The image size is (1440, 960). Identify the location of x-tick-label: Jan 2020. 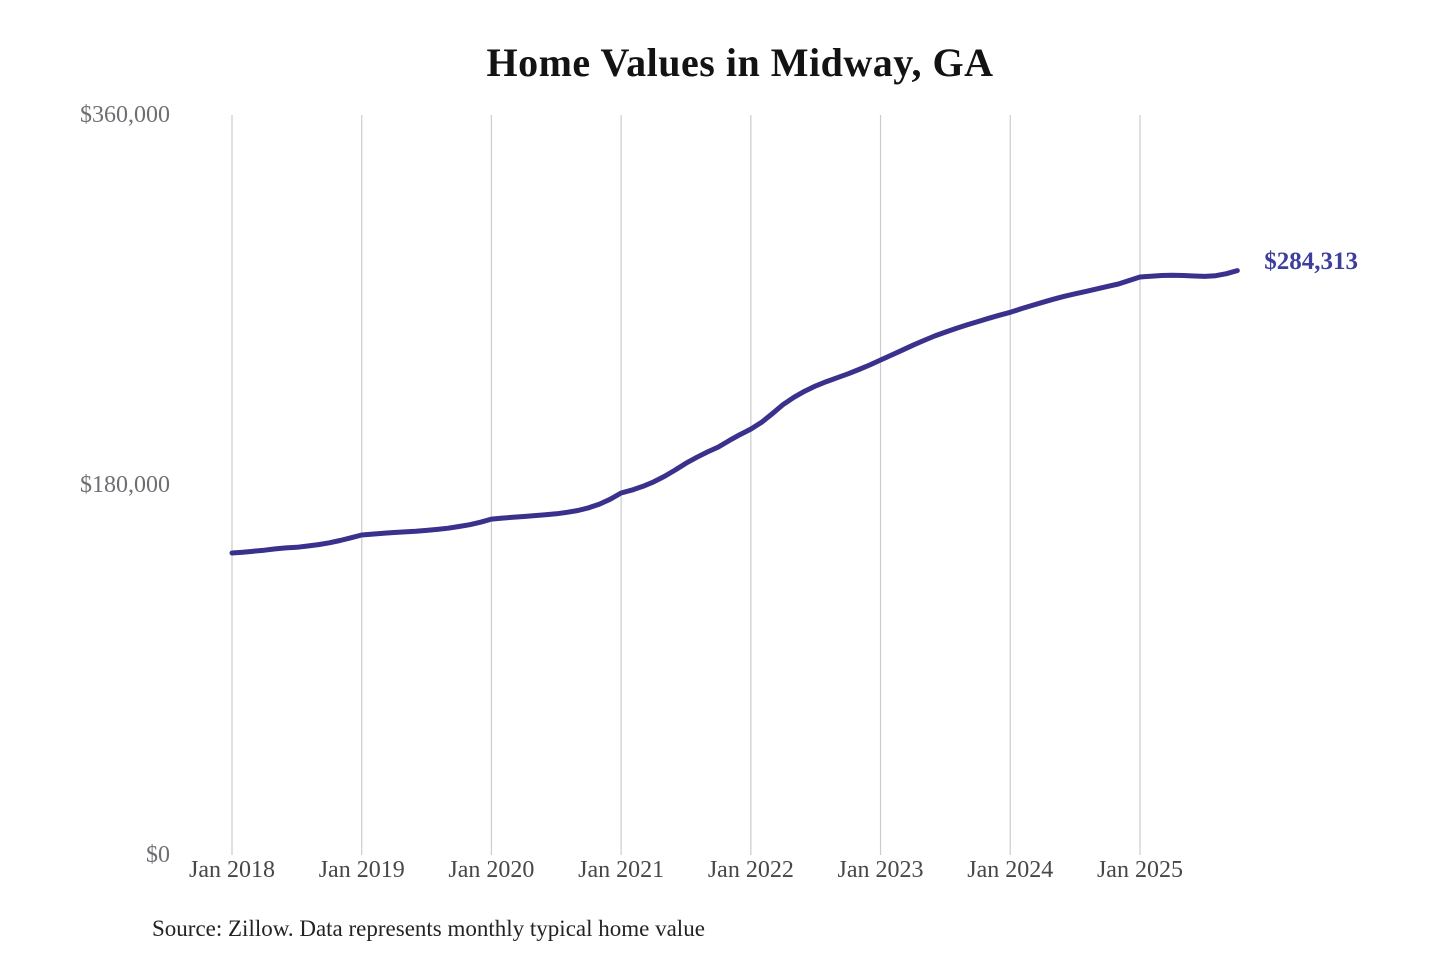
(491, 870).